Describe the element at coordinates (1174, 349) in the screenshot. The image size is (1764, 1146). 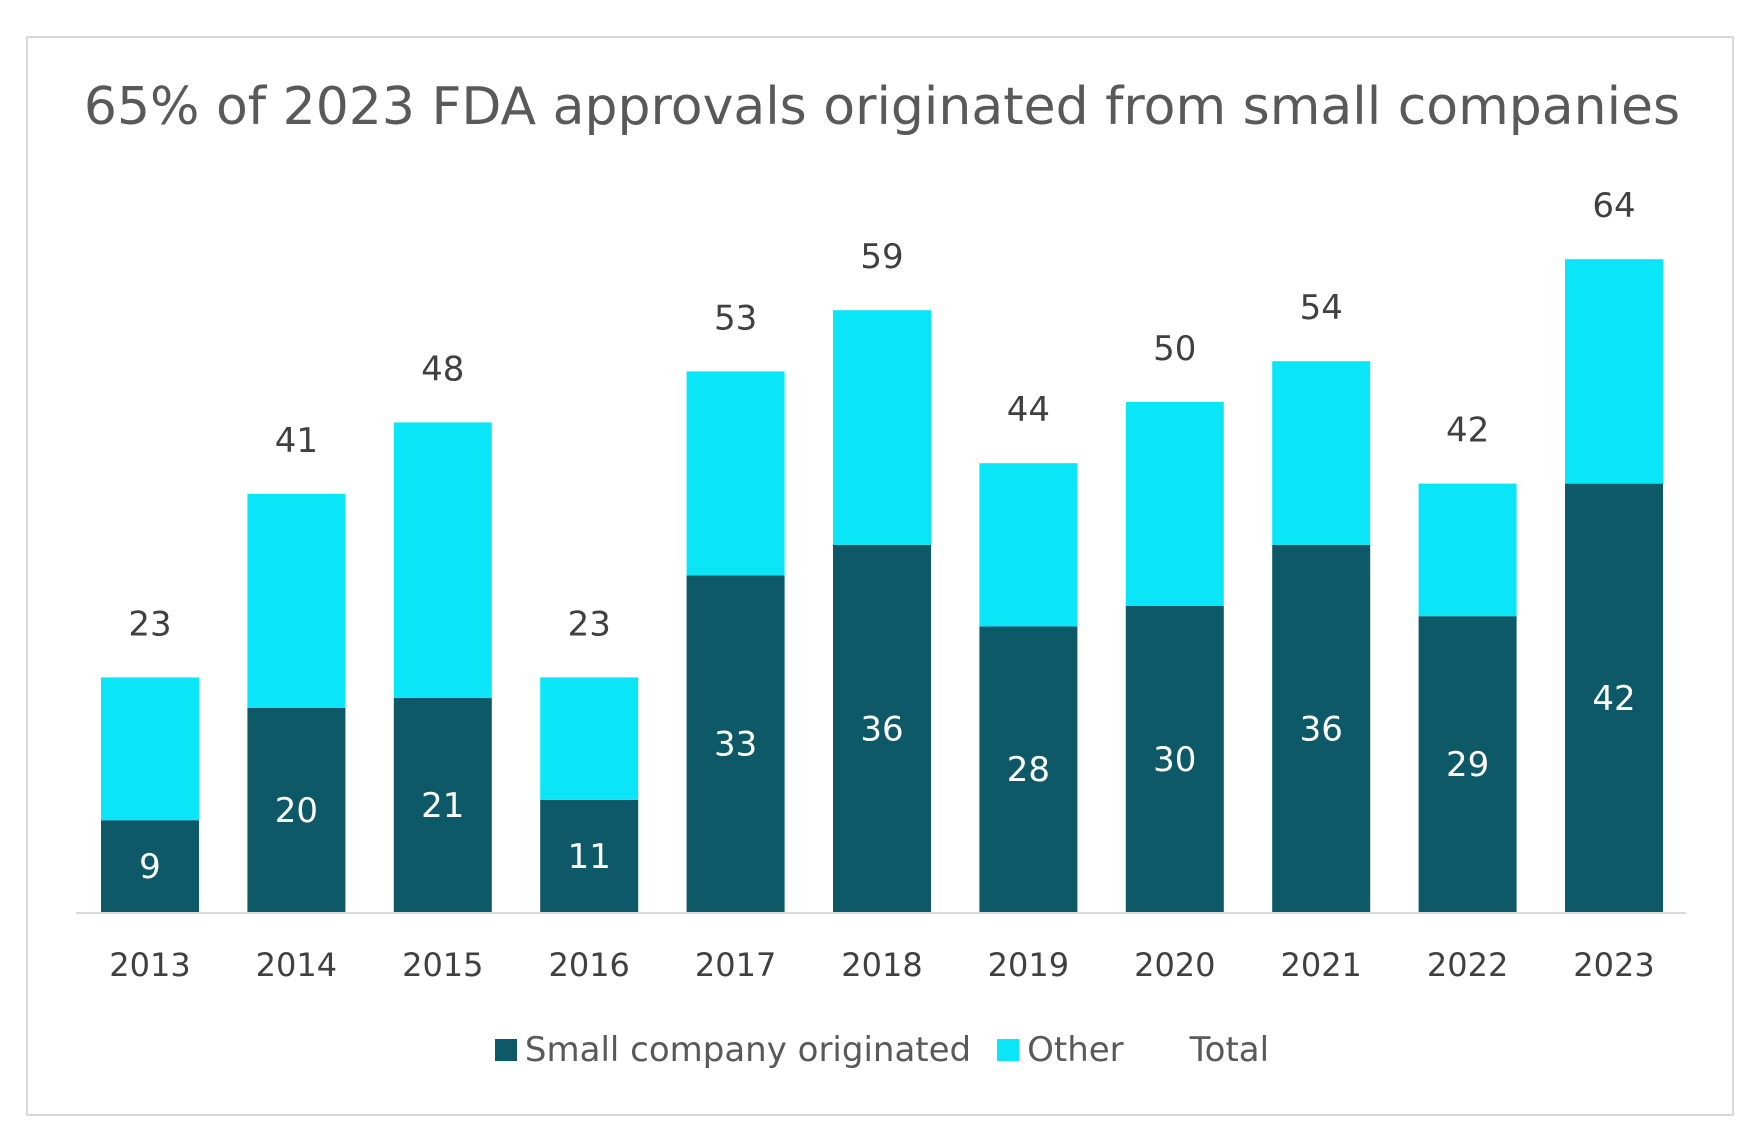
I see `label-total-2020: 50` at that location.